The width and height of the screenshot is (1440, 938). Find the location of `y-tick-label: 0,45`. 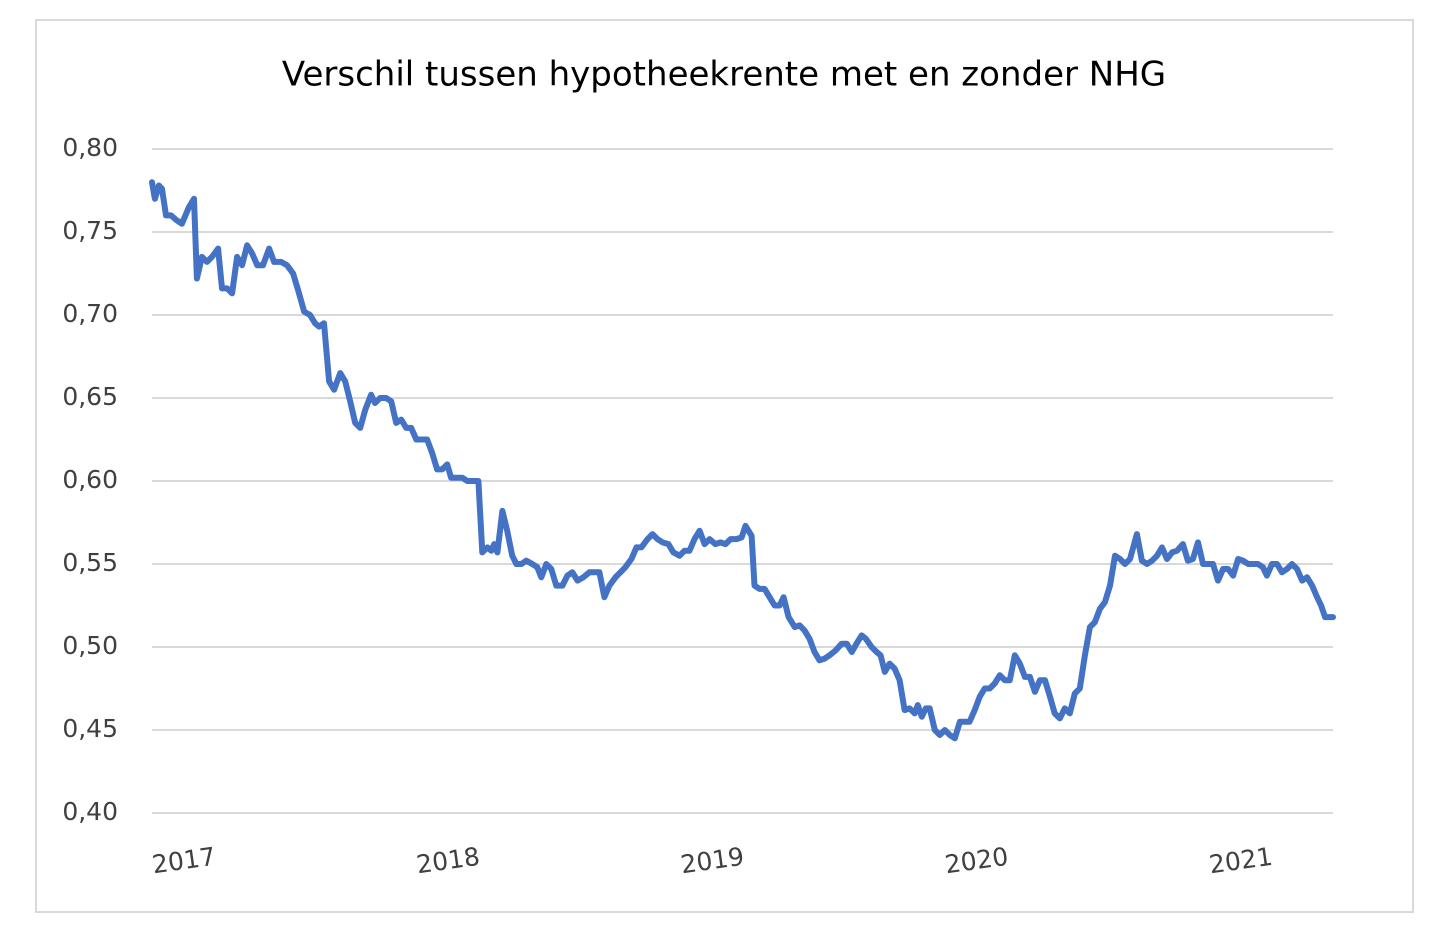

y-tick-label: 0,45 is located at coordinates (90, 728).